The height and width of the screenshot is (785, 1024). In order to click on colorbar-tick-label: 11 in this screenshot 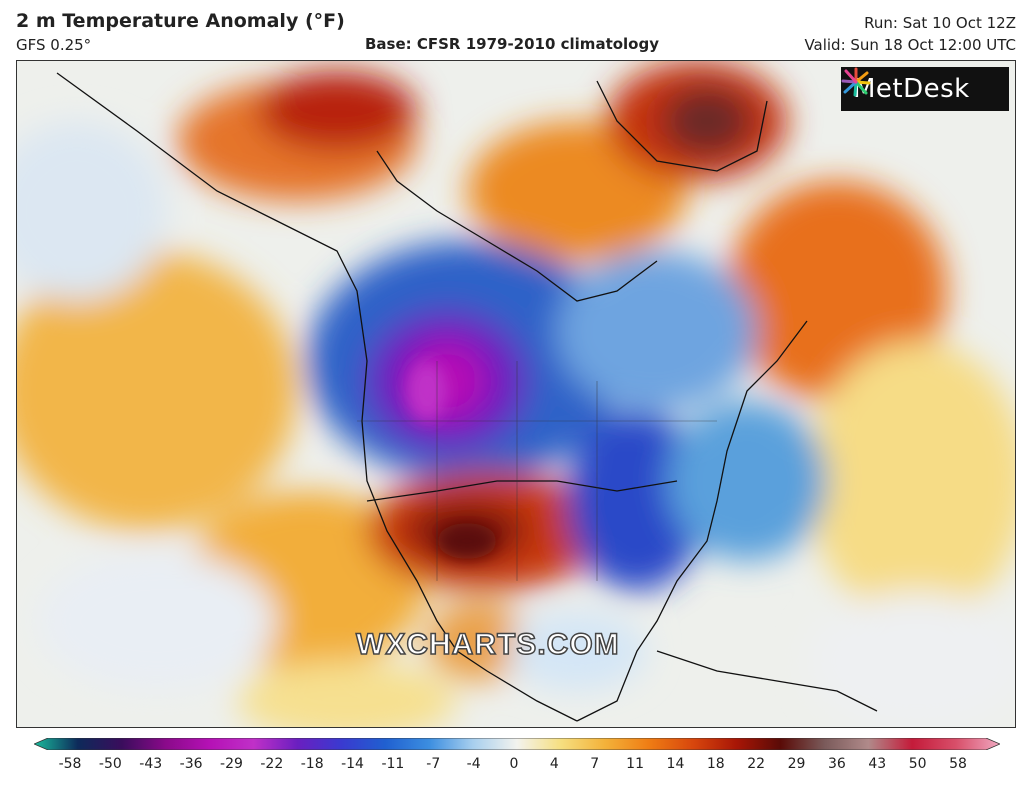, I will do `click(635, 764)`.